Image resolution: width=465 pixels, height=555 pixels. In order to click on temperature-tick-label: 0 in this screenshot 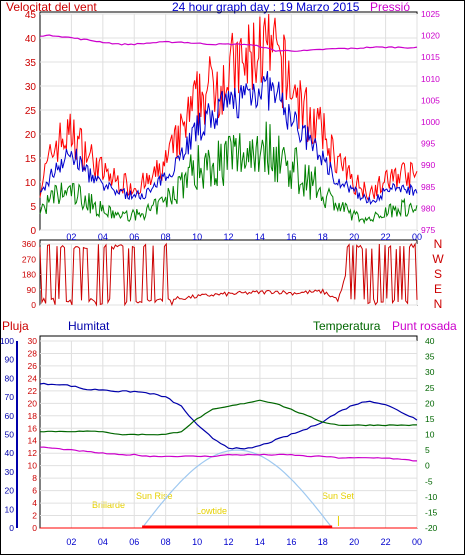, I will do `click(427, 466)`.